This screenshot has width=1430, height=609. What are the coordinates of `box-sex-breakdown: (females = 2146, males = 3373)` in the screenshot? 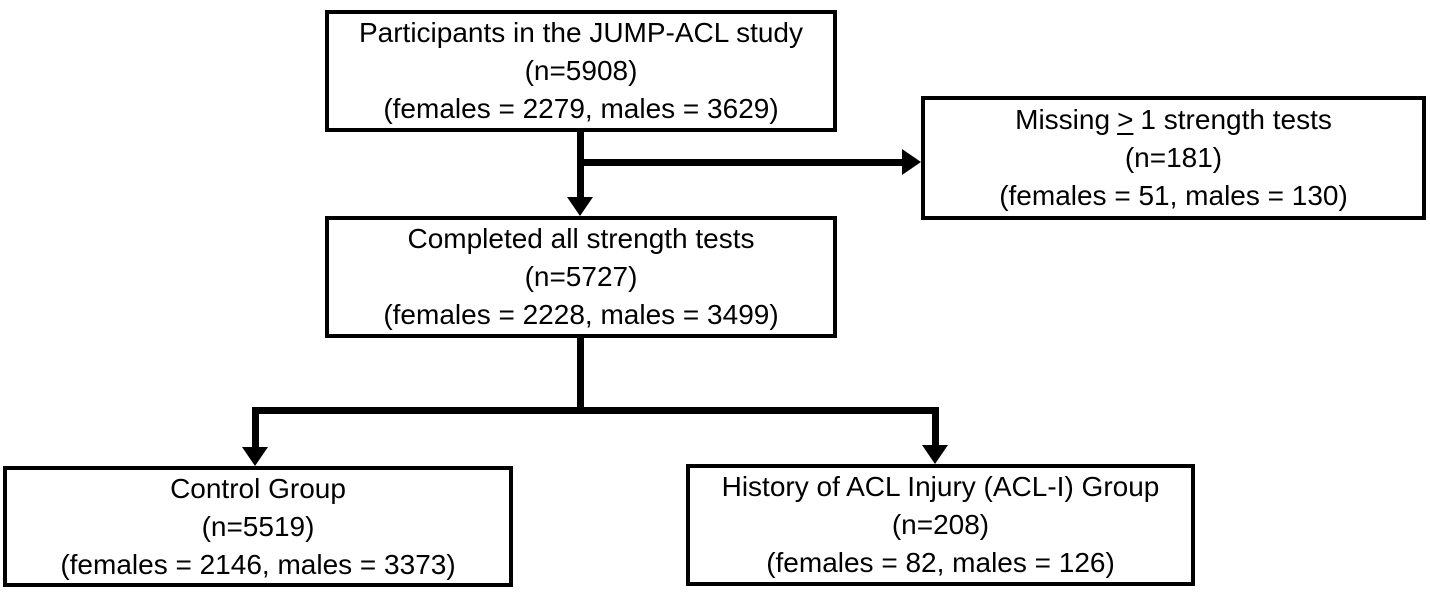 It's located at (258, 564).